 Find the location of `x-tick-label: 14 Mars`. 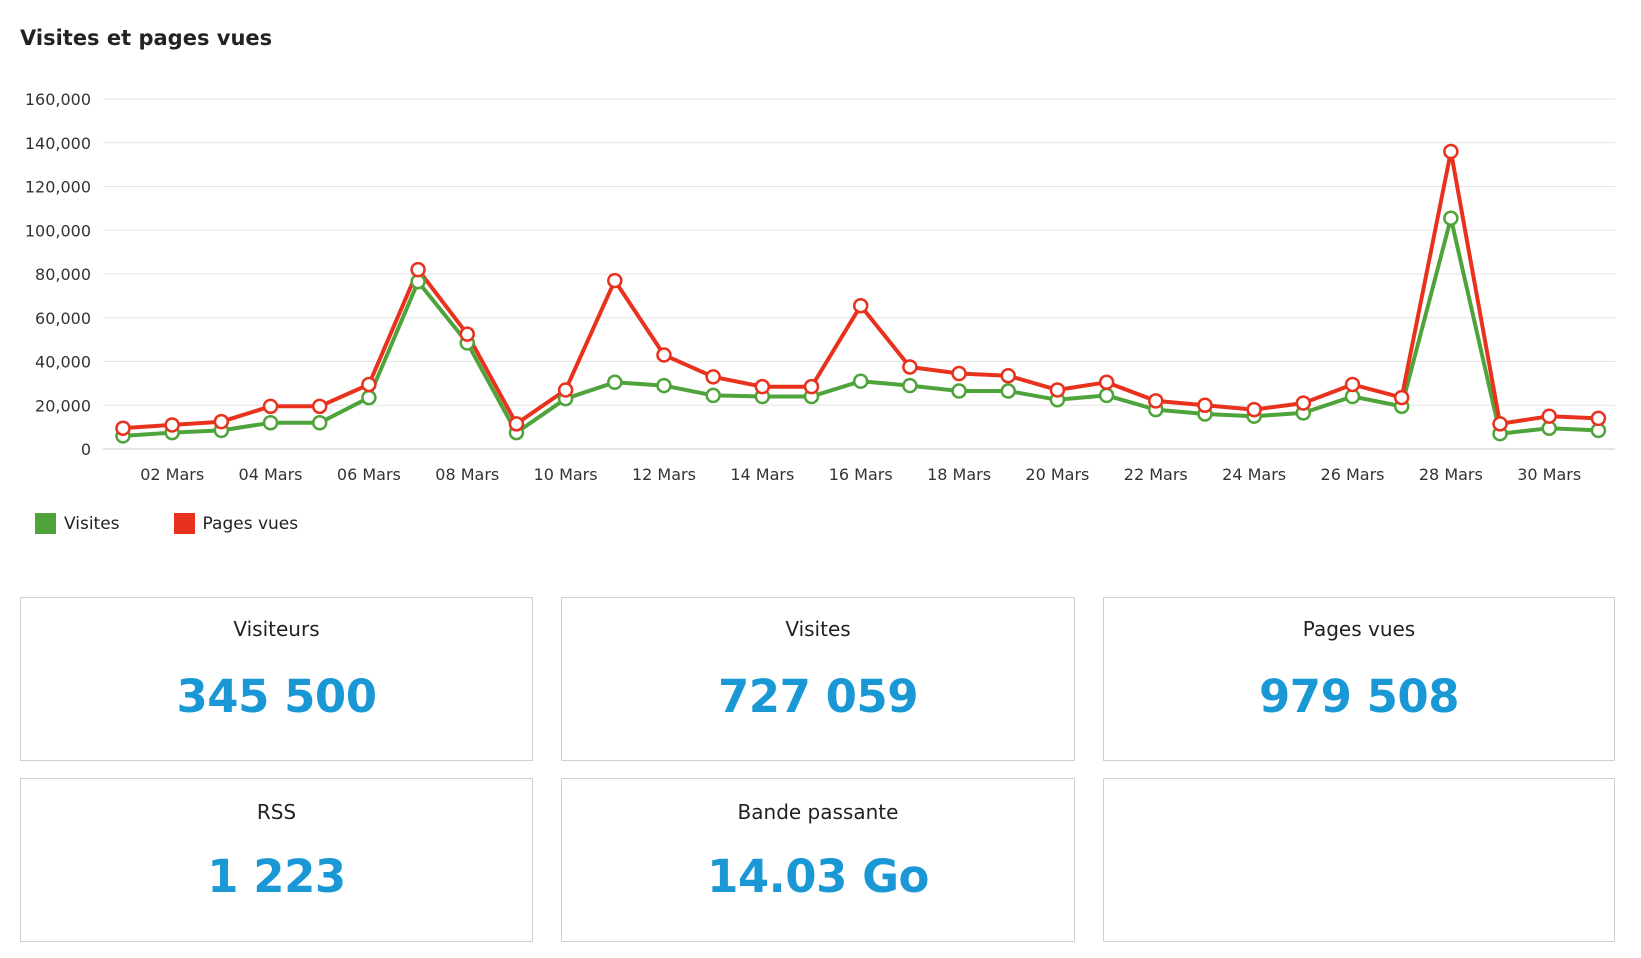

x-tick-label: 14 Mars is located at coordinates (762, 474).